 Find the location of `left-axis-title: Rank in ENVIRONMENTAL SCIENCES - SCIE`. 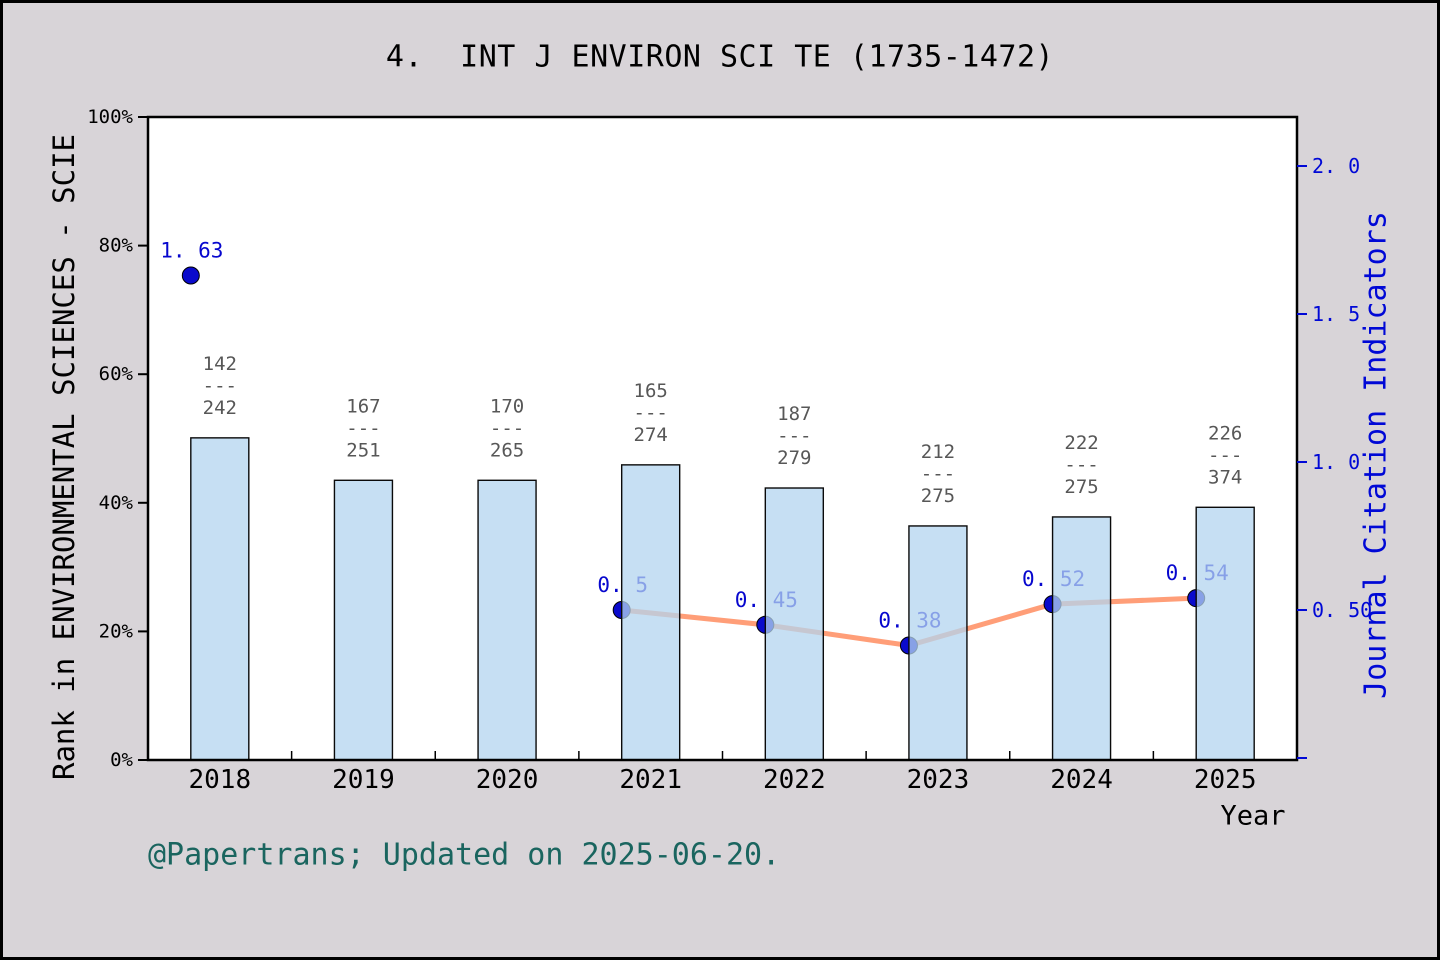

left-axis-title: Rank in ENVIRONMENTAL SCIENCES - SCIE is located at coordinates (64, 457).